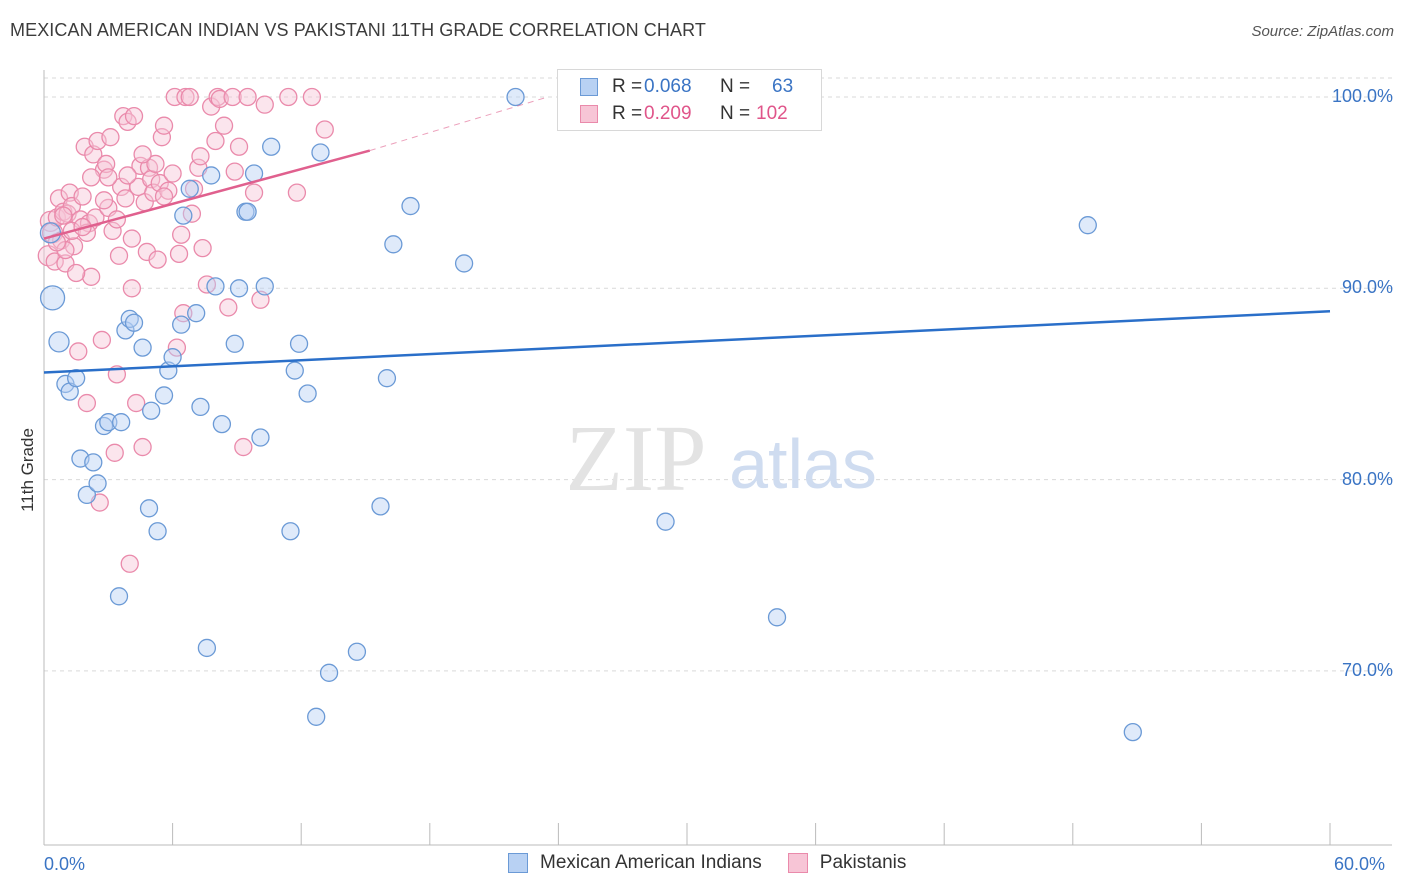  I want to click on watermark: ZIP atlas, so click(721, 459).